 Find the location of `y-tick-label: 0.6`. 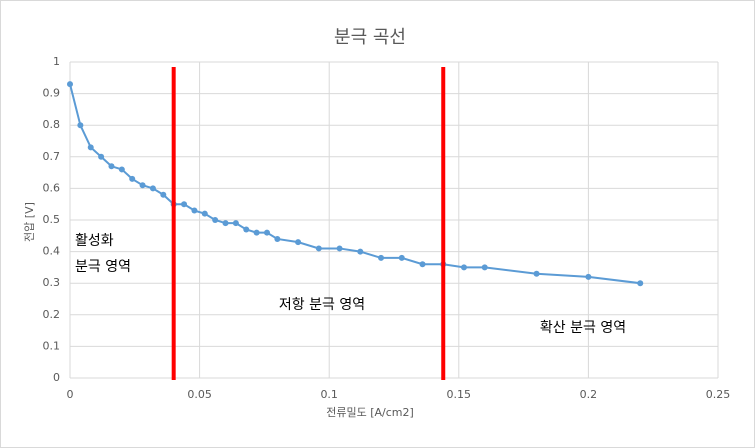

y-tick-label: 0.6 is located at coordinates (52, 187).